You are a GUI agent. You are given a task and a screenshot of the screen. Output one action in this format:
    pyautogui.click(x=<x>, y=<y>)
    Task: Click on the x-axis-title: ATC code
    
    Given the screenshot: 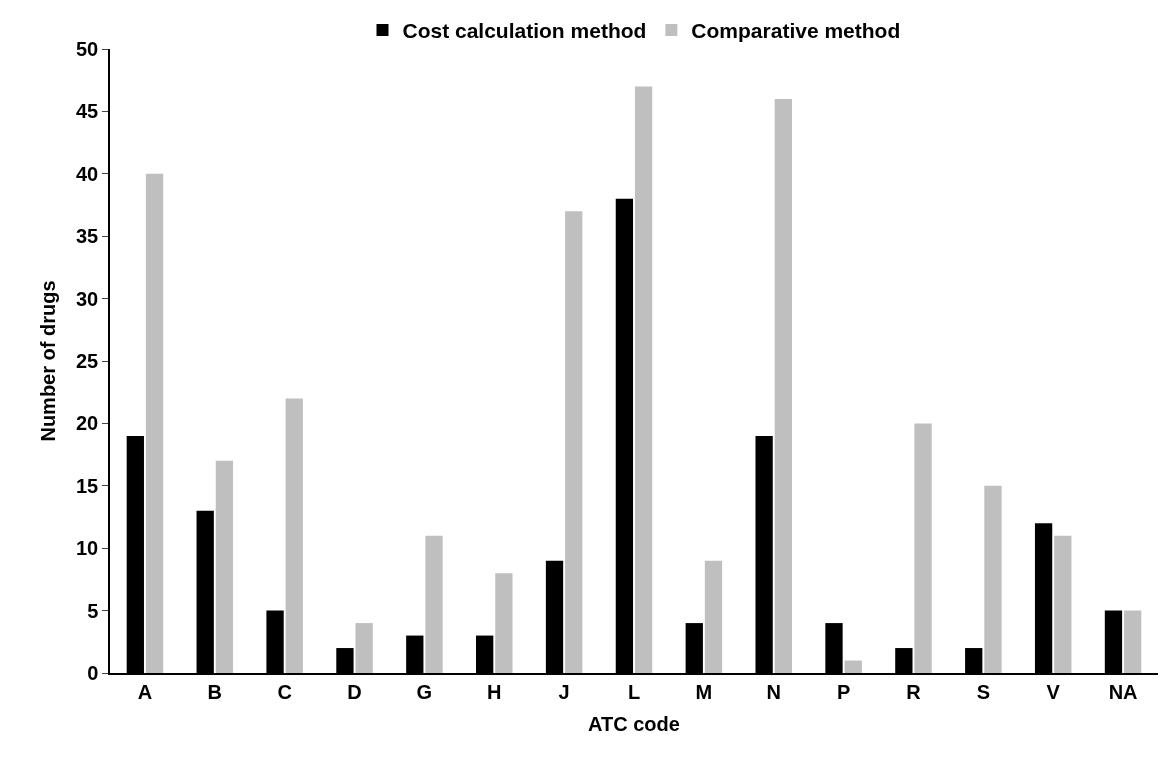 What is the action you would take?
    pyautogui.click(x=634, y=723)
    